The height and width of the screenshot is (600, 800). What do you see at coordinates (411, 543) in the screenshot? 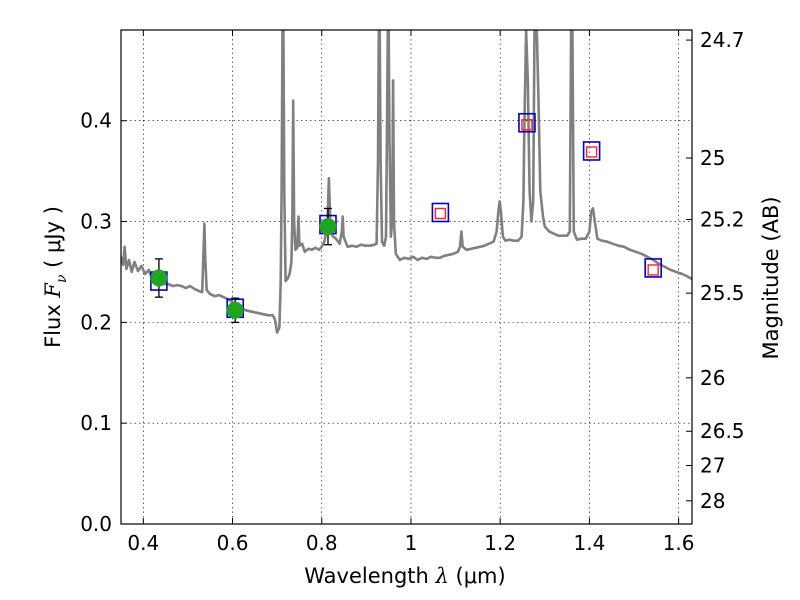
I see `x-tick-label: 1` at bounding box center [411, 543].